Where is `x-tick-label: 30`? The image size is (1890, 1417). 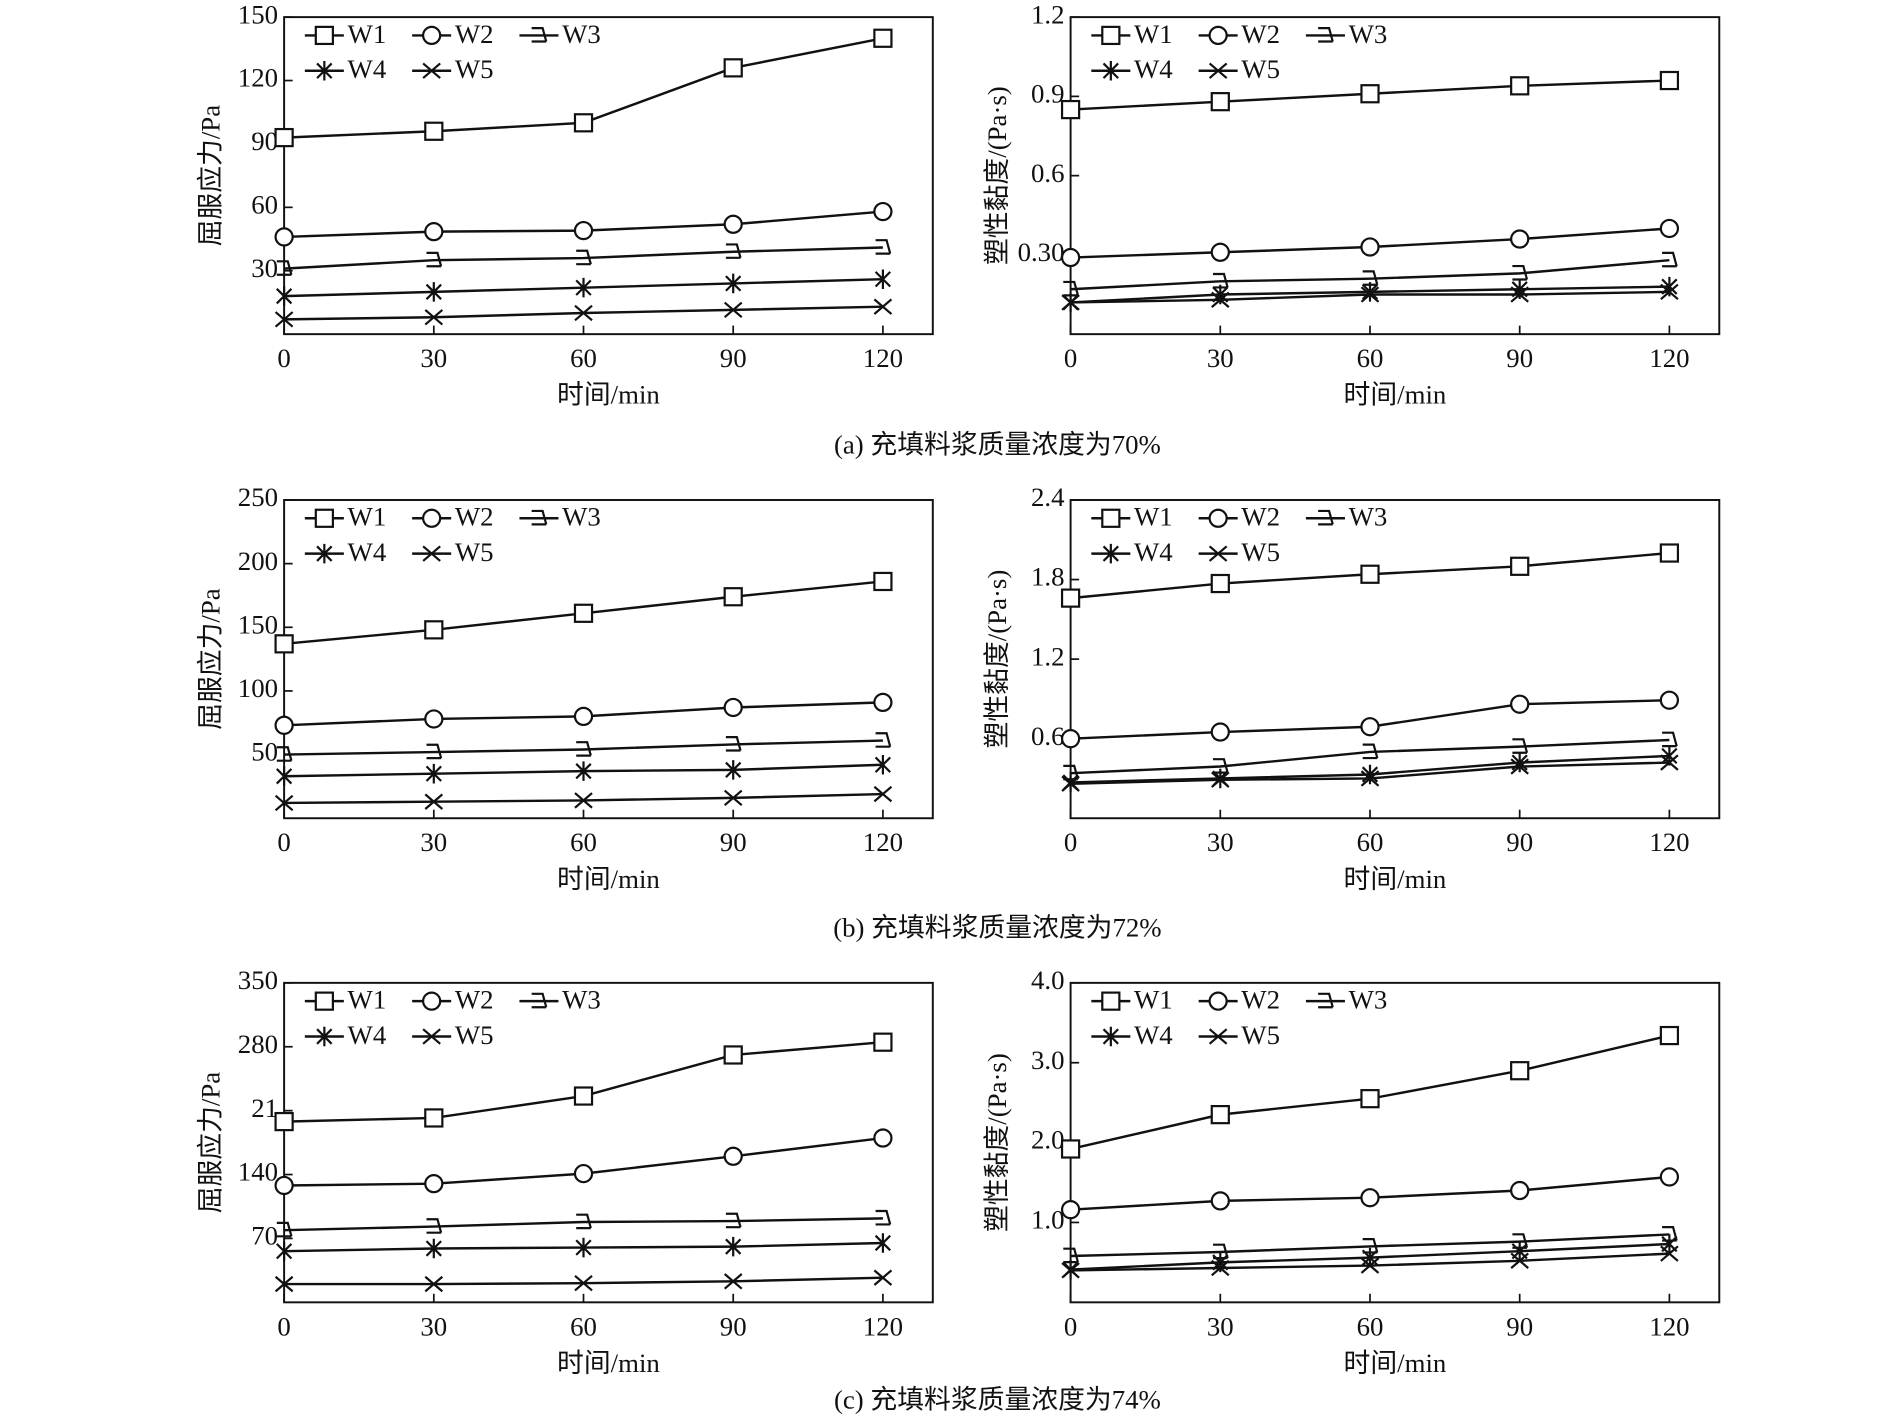 x-tick-label: 30 is located at coordinates (433, 358).